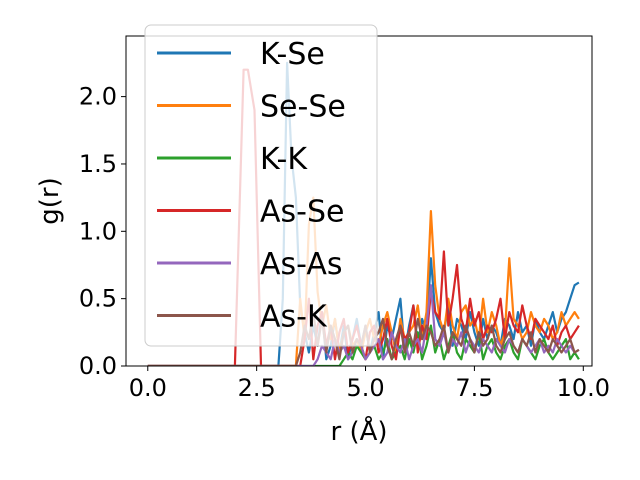 The width and height of the screenshot is (640, 480). Describe the element at coordinates (257, 388) in the screenshot. I see `x-tick-label: 2.5` at that location.